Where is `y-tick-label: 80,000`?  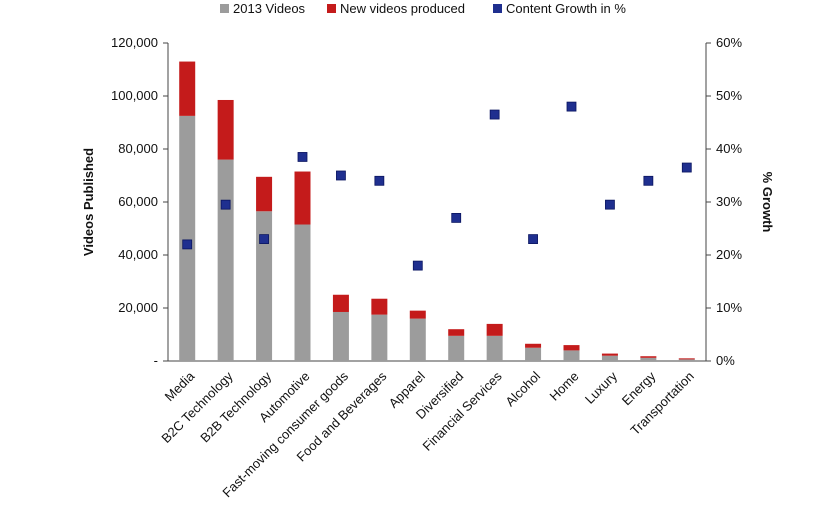 y-tick-label: 80,000 is located at coordinates (138, 148).